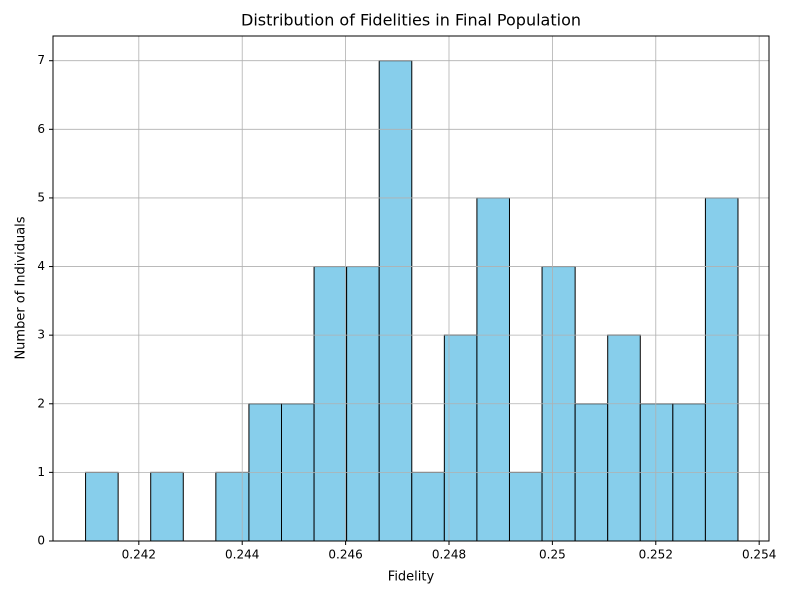  I want to click on x-axis-label: Fidelity, so click(411, 577).